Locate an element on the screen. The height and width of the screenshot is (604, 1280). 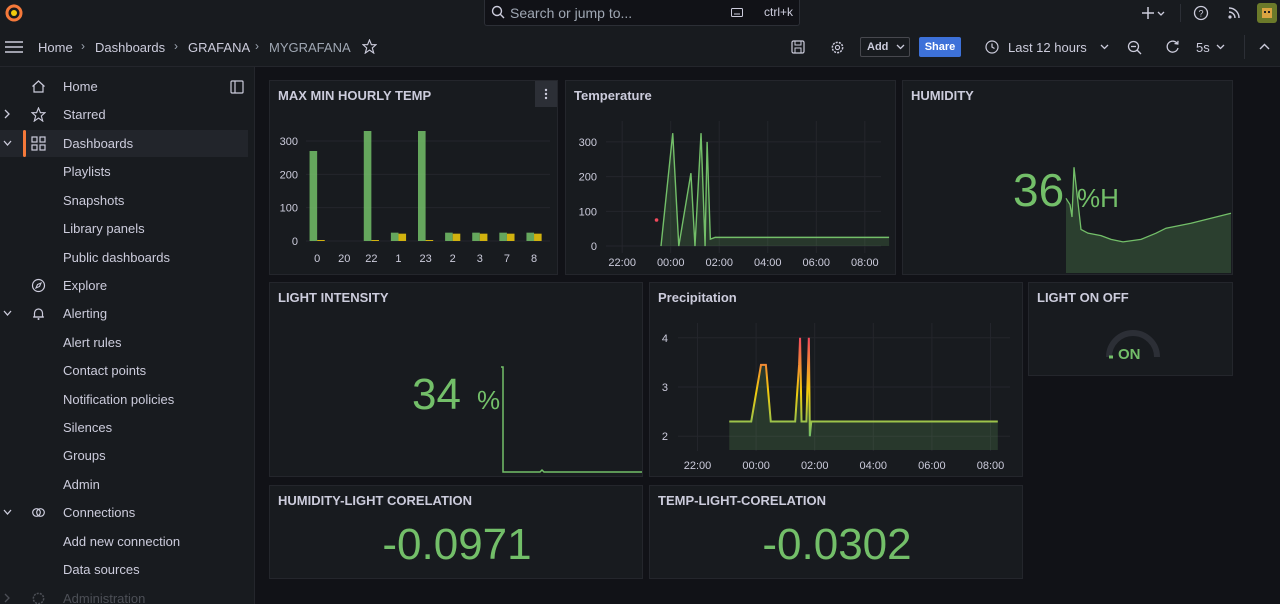
x-tick-label: 8 is located at coordinates (534, 259).